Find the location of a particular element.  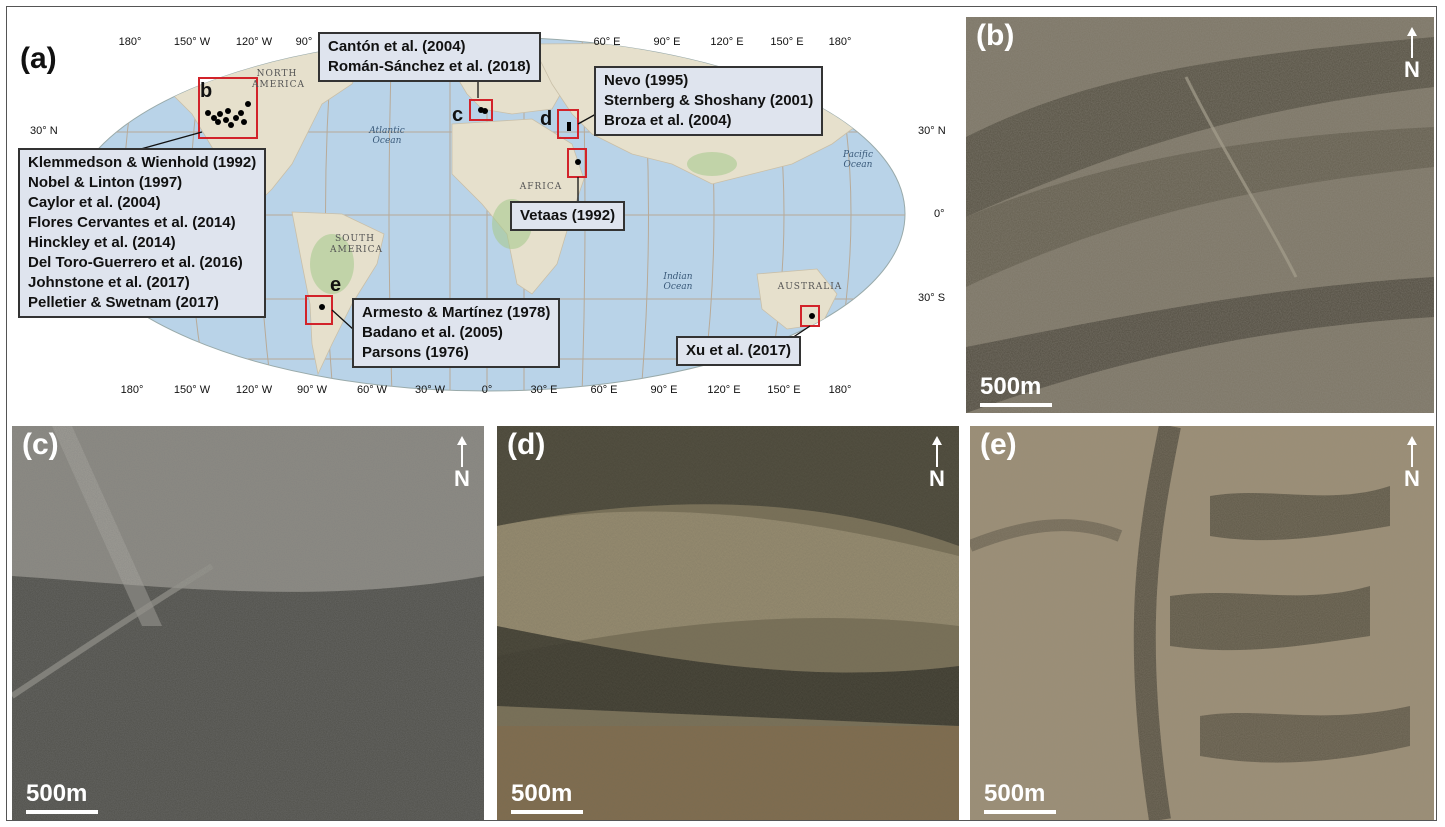

citation: Broza et al. (2004) is located at coordinates (668, 120).